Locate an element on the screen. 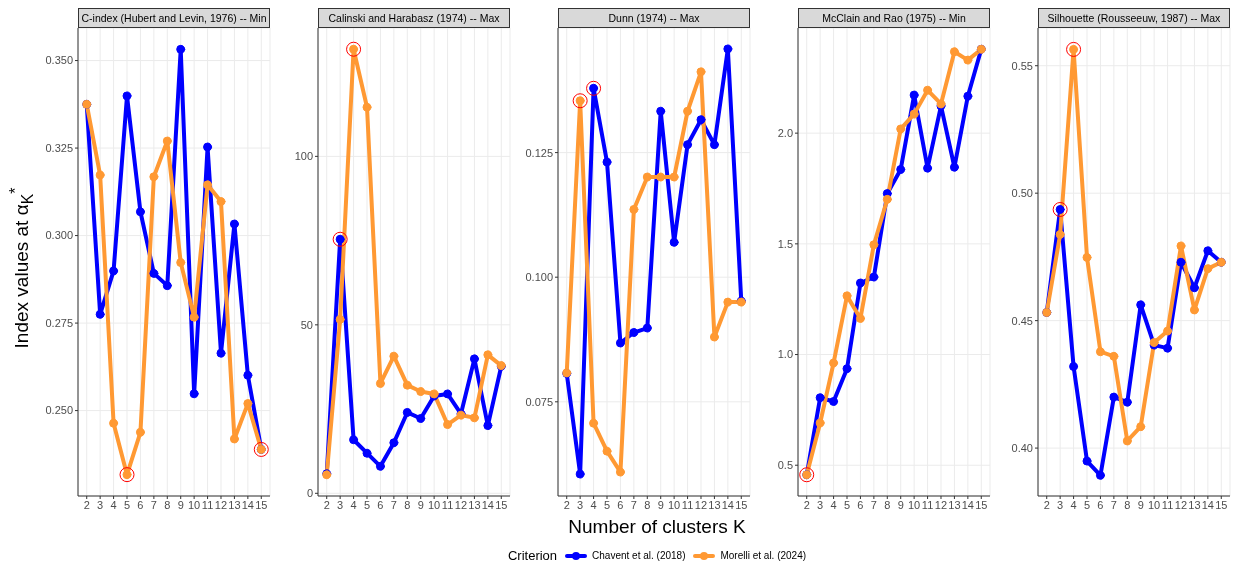  y-tick-label: 0.100 is located at coordinates (539, 277).